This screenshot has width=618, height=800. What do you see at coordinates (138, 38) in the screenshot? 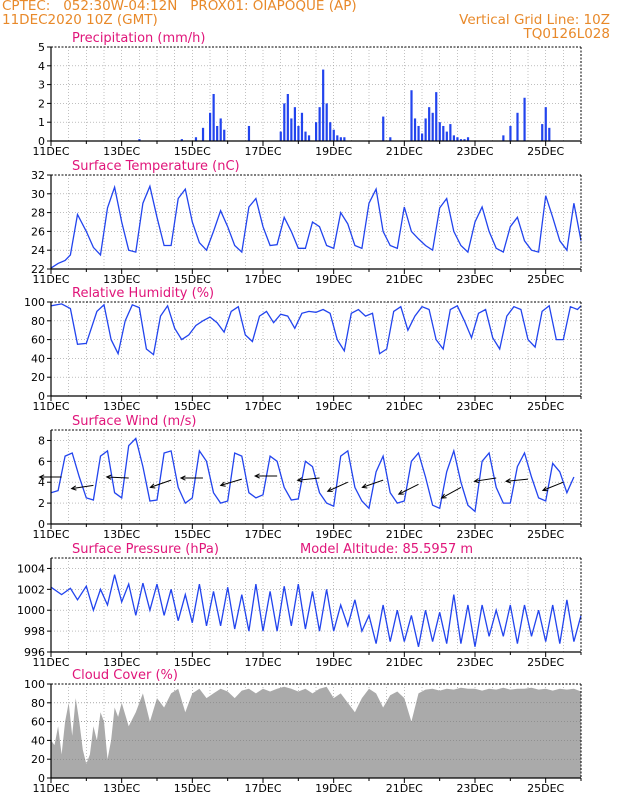
I see `panel-title: Precipitation (mm/h)` at bounding box center [138, 38].